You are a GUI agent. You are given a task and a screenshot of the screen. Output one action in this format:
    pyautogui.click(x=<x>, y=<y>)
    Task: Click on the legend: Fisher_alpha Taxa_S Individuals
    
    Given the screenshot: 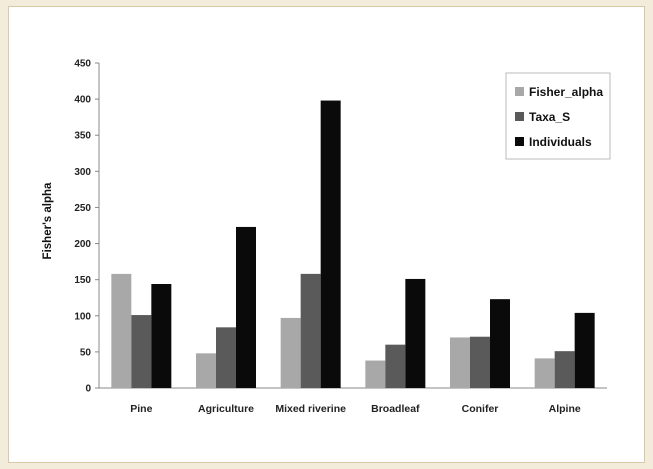 What is the action you would take?
    pyautogui.click(x=558, y=116)
    